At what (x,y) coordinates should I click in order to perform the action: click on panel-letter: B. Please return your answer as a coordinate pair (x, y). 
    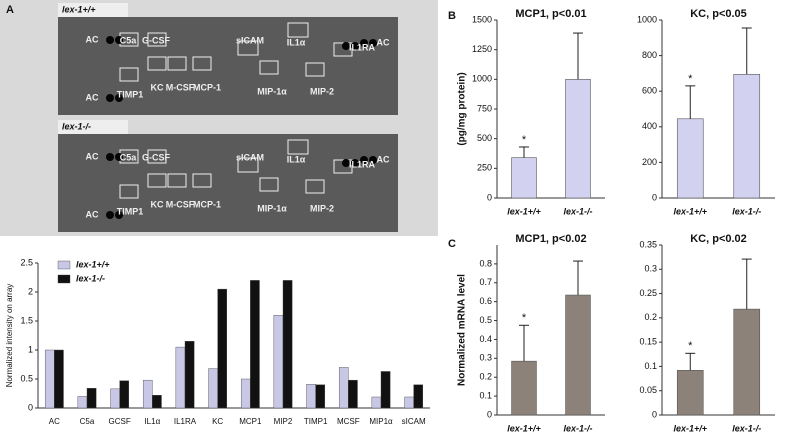
    Looking at the image, I should click on (452, 16).